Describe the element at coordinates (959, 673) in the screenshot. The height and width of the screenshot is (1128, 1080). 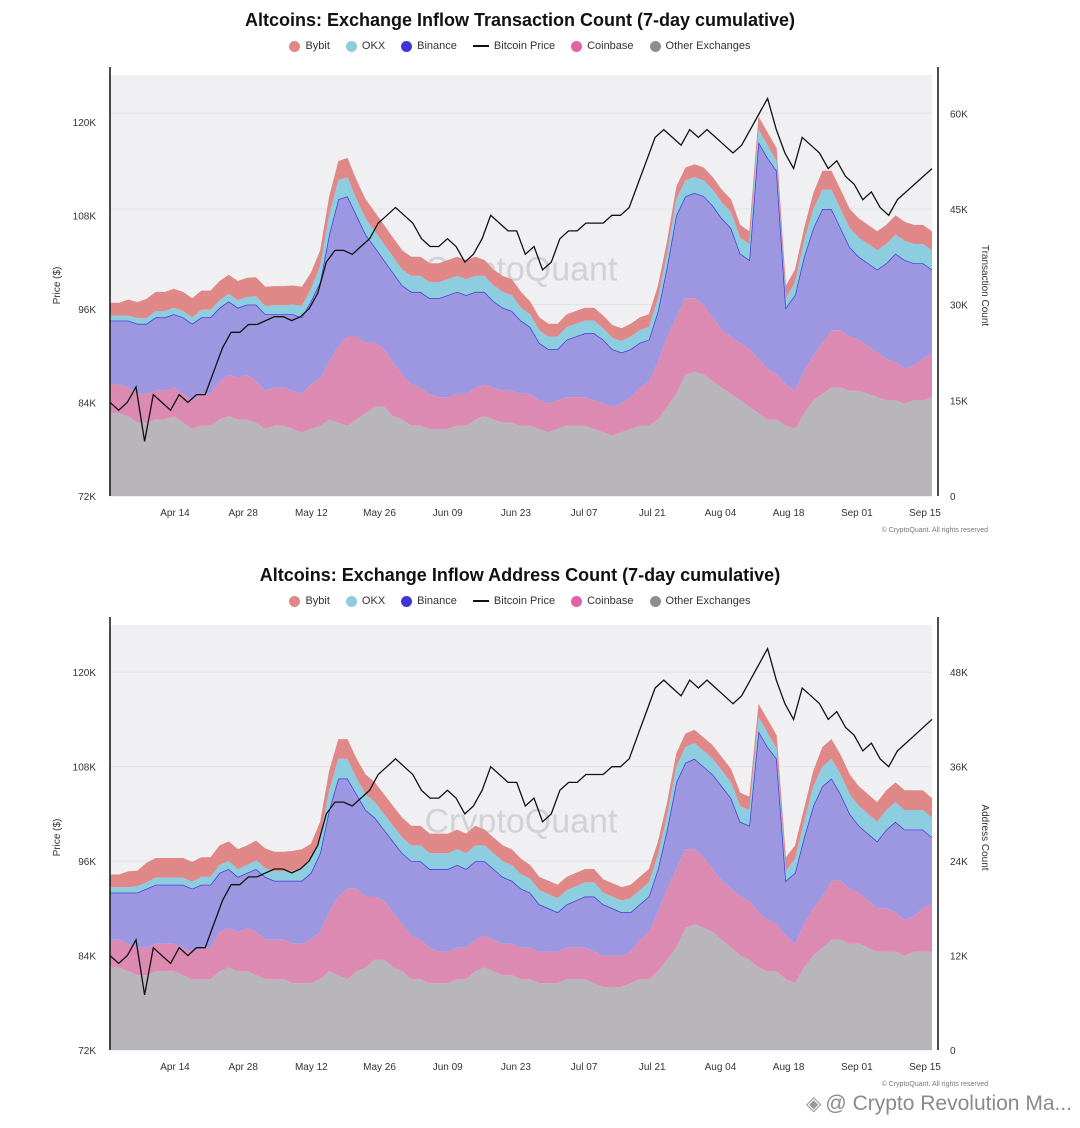
I see `right-tick-label: 48K` at that location.